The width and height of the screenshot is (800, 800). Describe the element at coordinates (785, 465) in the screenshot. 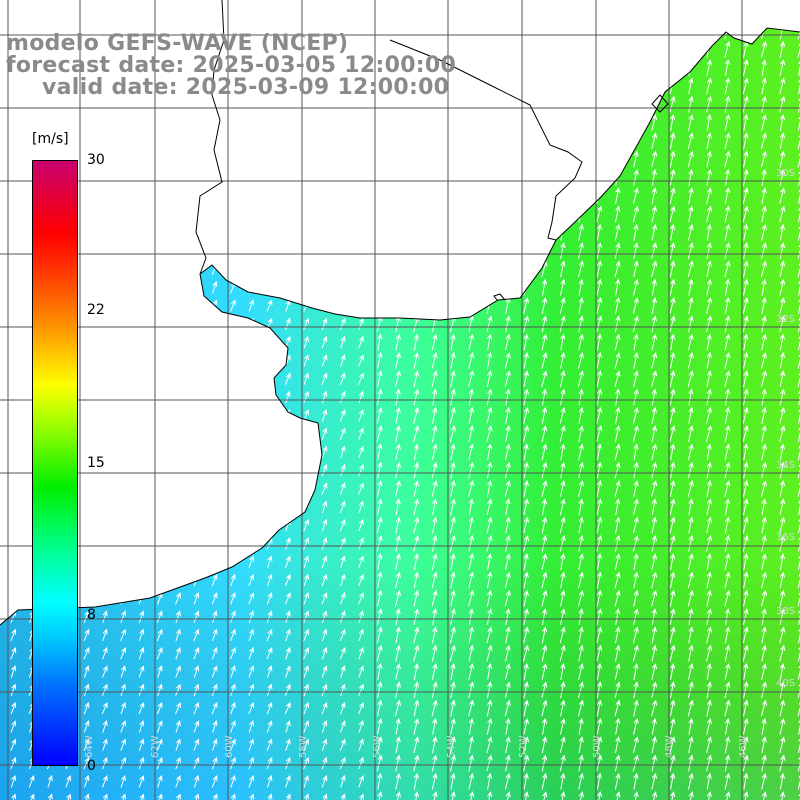

I see `latitude-label: 34S` at that location.